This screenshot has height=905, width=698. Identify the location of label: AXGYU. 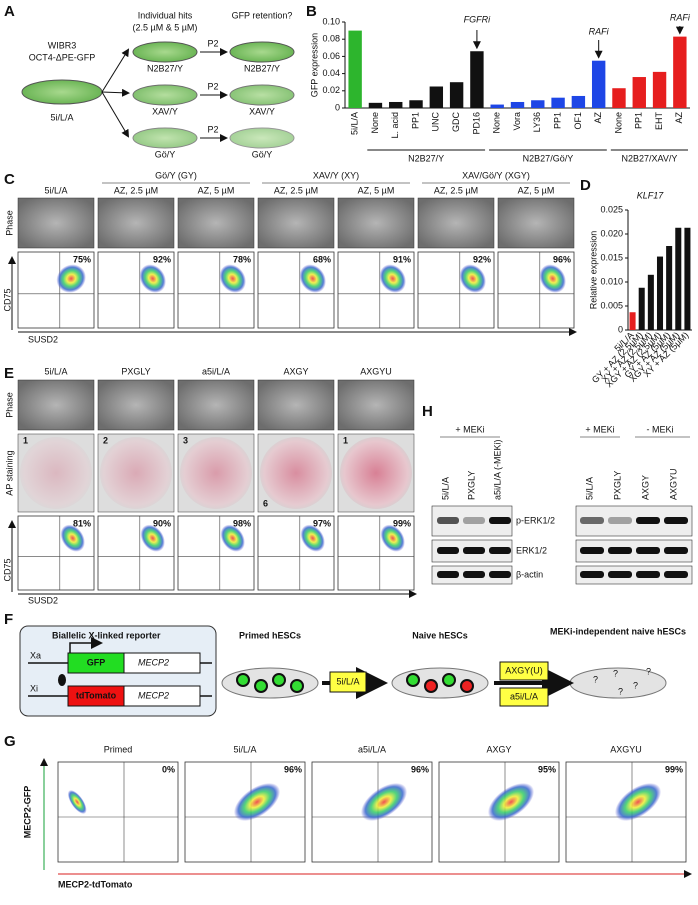
(673, 484).